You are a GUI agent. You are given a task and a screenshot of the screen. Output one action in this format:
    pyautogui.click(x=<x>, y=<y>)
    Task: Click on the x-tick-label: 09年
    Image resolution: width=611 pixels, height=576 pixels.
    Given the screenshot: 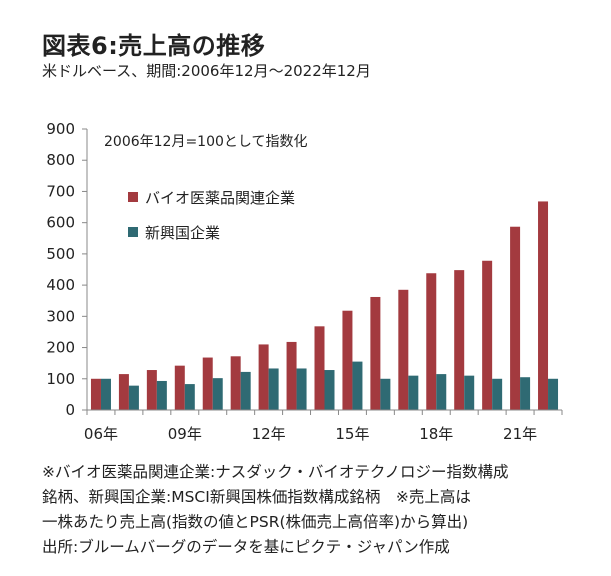 What is the action you would take?
    pyautogui.click(x=185, y=434)
    